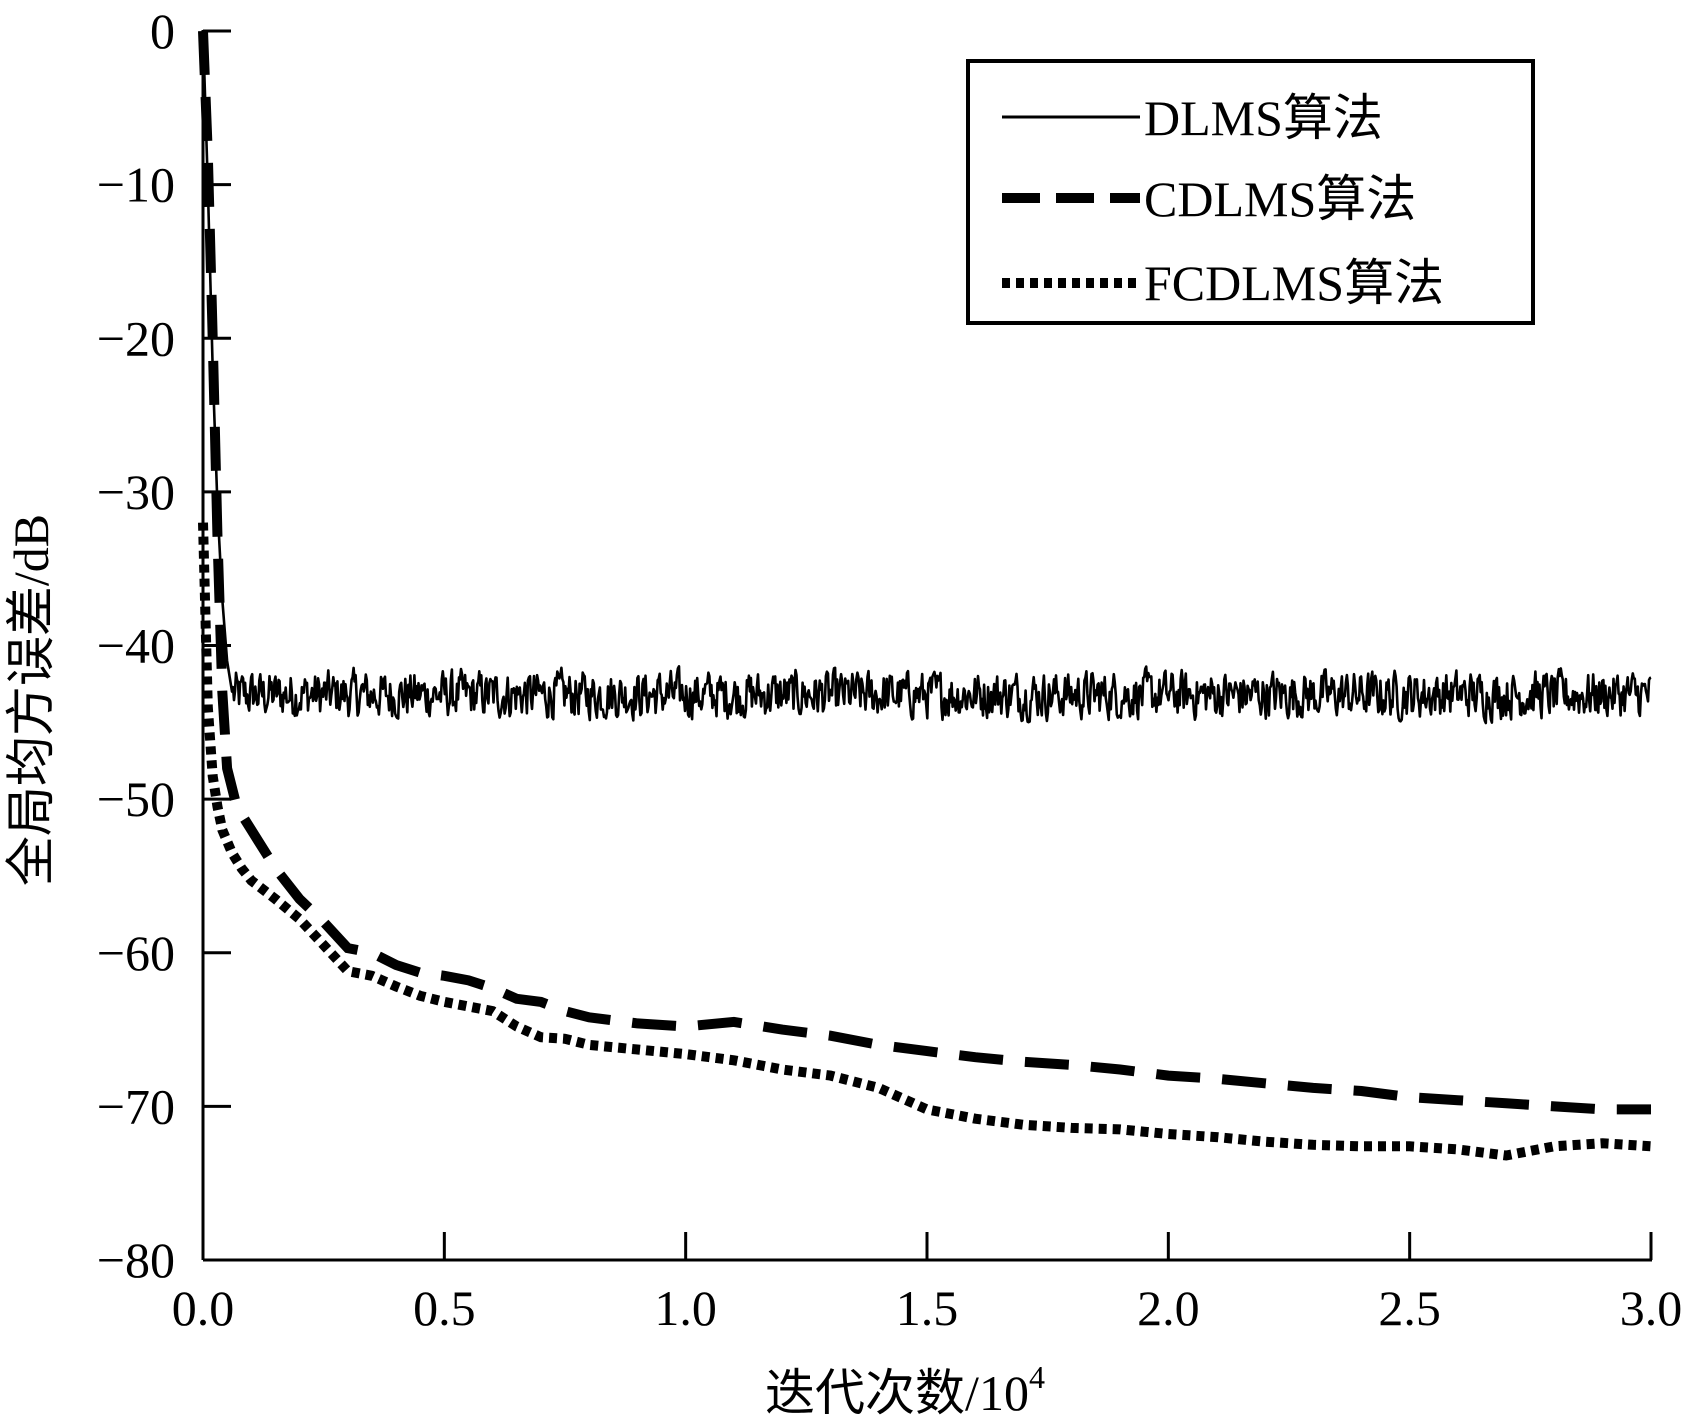 Image resolution: width=1684 pixels, height=1428 pixels. Describe the element at coordinates (1409, 1308) in the screenshot. I see `x-tick-label: 2.5` at that location.